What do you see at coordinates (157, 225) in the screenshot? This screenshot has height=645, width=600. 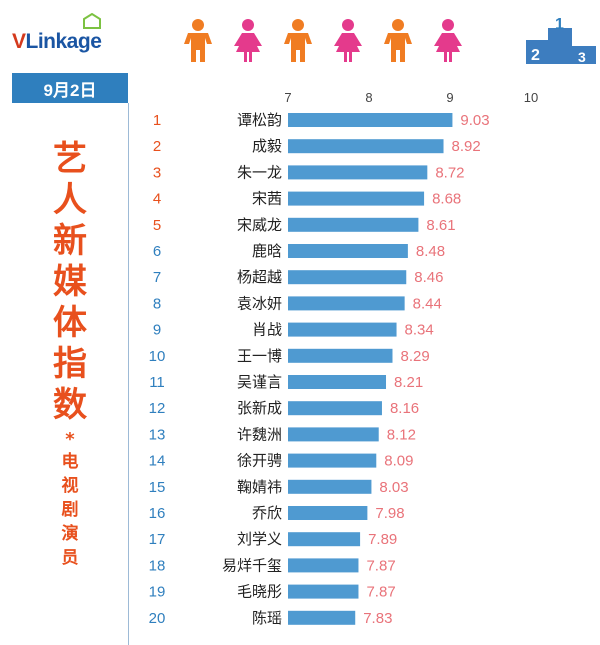 I see `rank-number: 5` at bounding box center [157, 225].